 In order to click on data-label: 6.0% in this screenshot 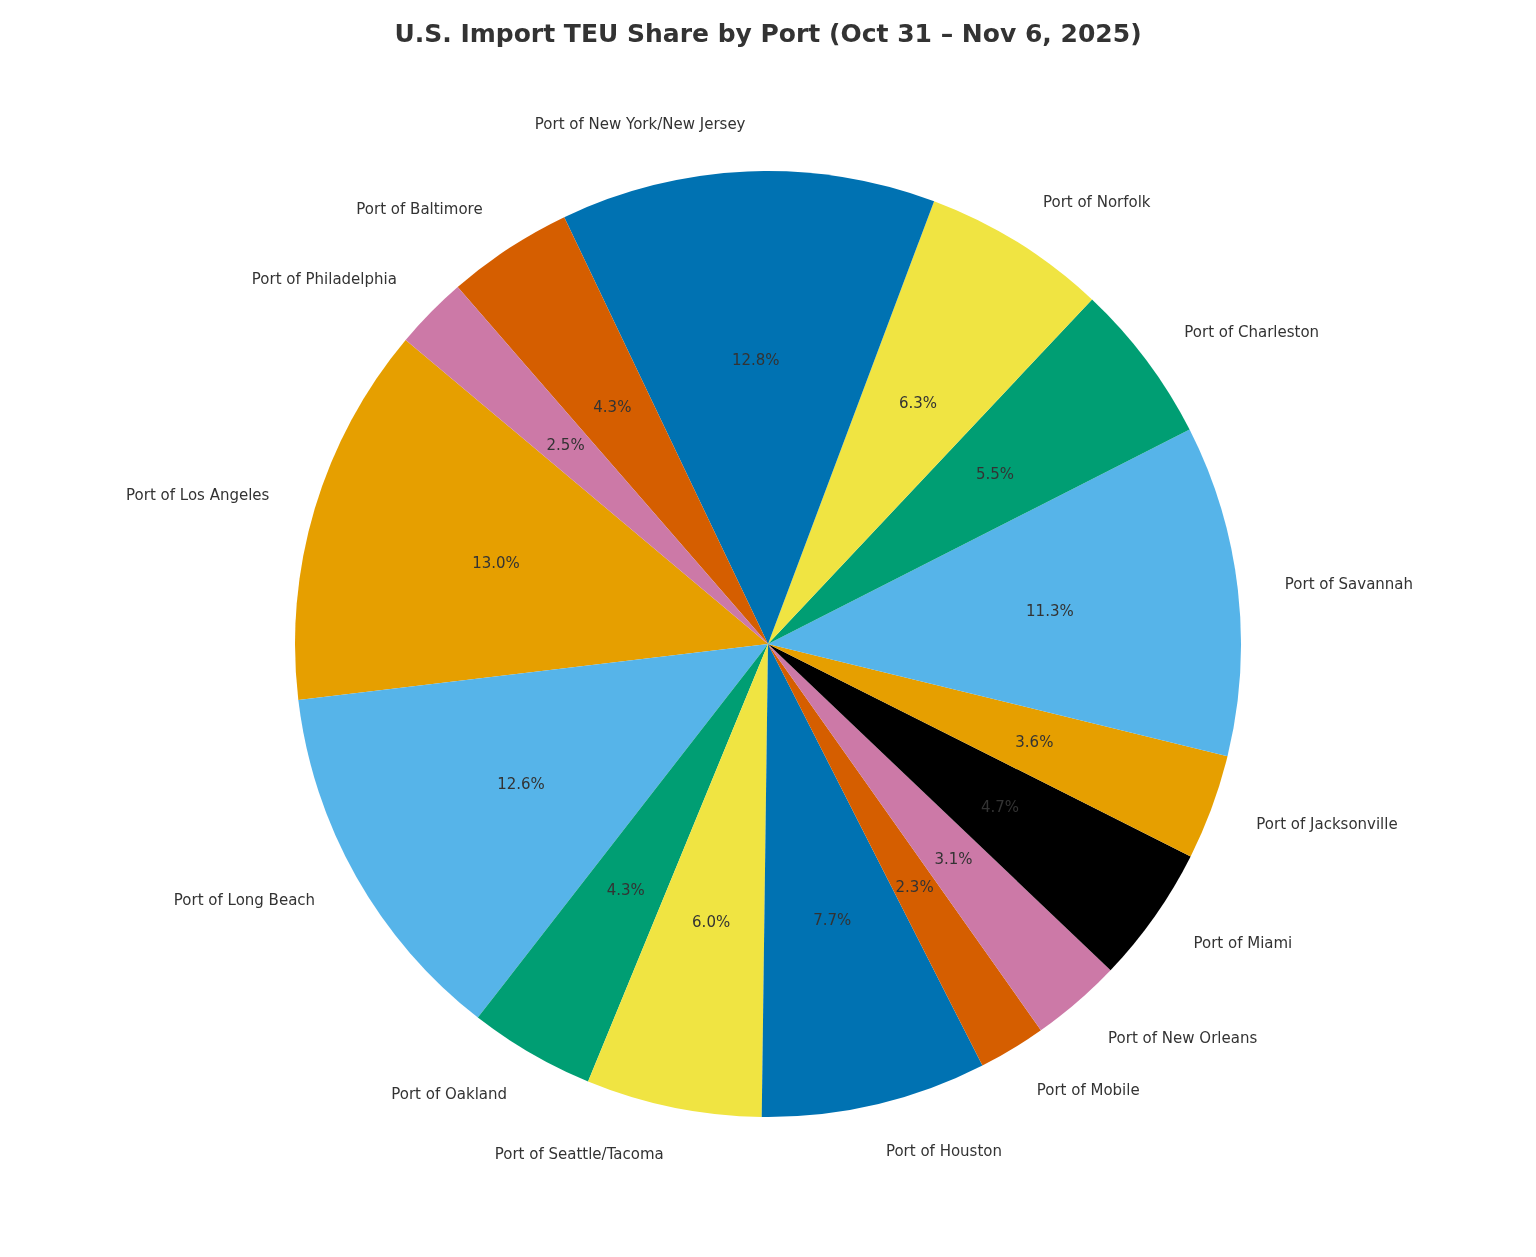, I will do `click(711, 922)`.